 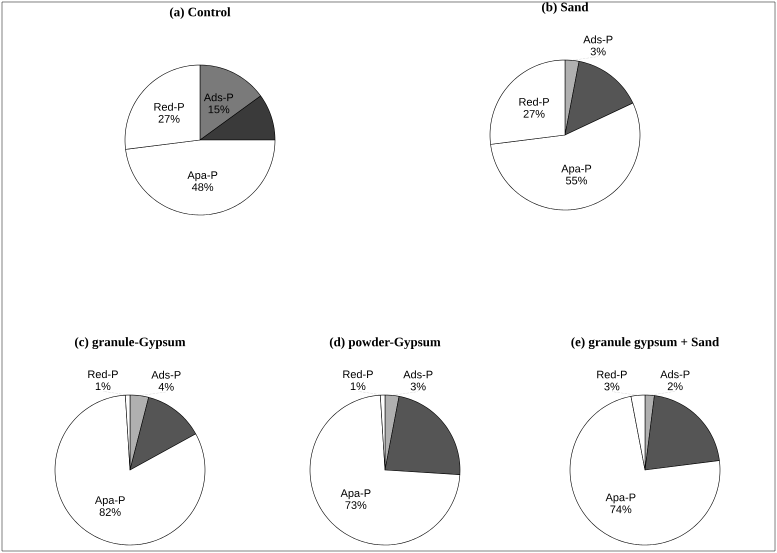 I want to click on chart-title: (c) granule-Gypsum, so click(x=130, y=343).